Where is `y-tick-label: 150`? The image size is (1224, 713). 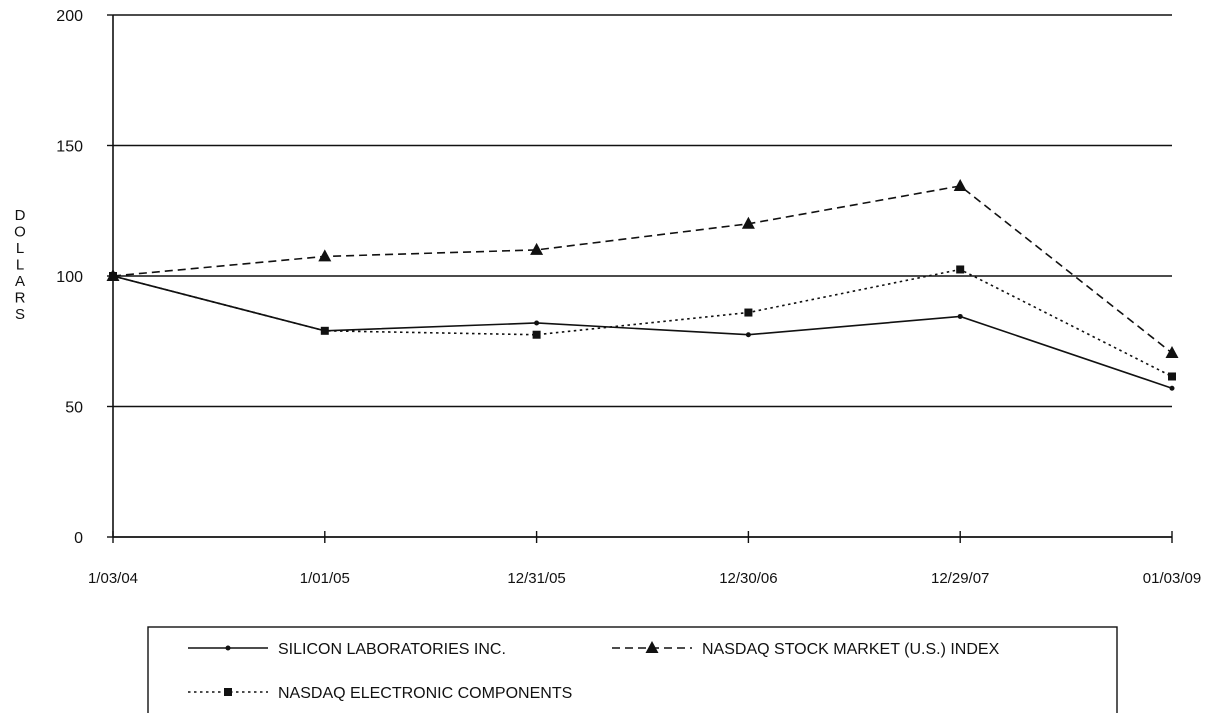
y-tick-label: 150 is located at coordinates (69, 147).